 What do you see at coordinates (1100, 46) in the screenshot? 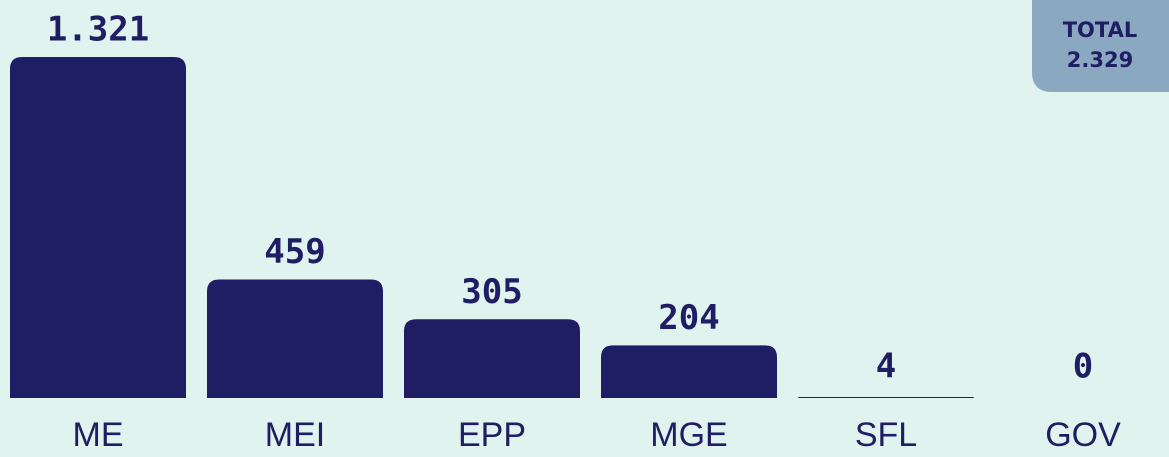
I see `total-box` at bounding box center [1100, 46].